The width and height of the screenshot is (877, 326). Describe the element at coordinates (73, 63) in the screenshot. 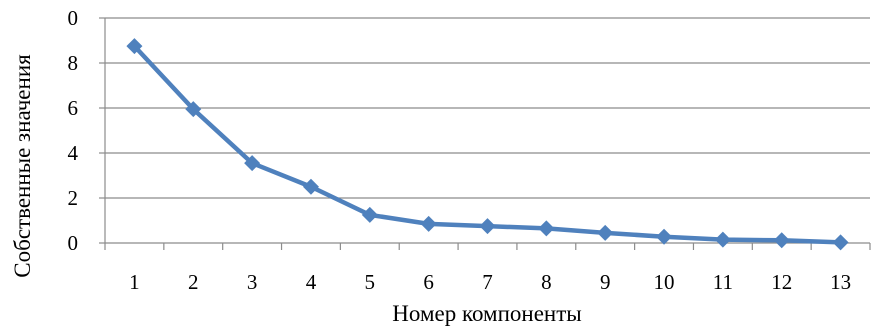

I see `y-tick-label-4: 8` at that location.